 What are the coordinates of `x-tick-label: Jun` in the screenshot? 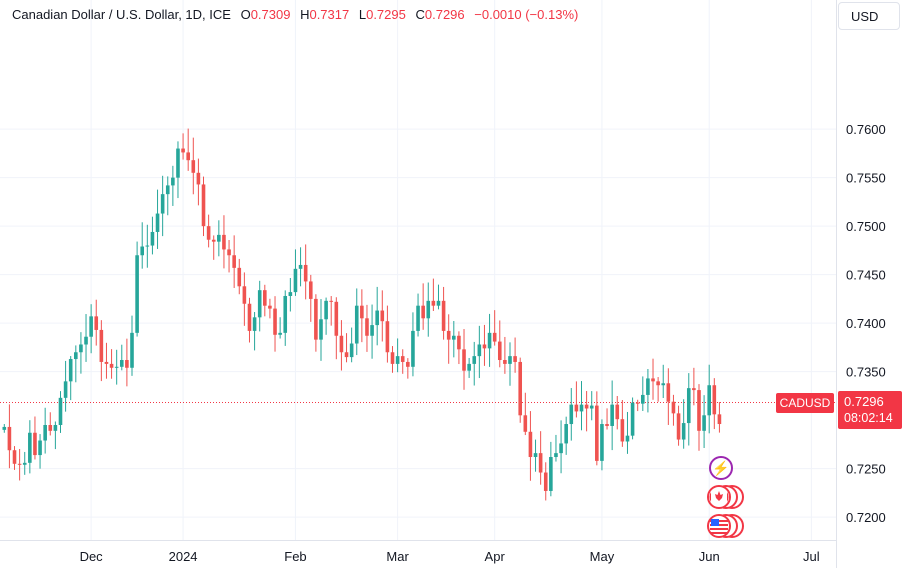 It's located at (709, 556).